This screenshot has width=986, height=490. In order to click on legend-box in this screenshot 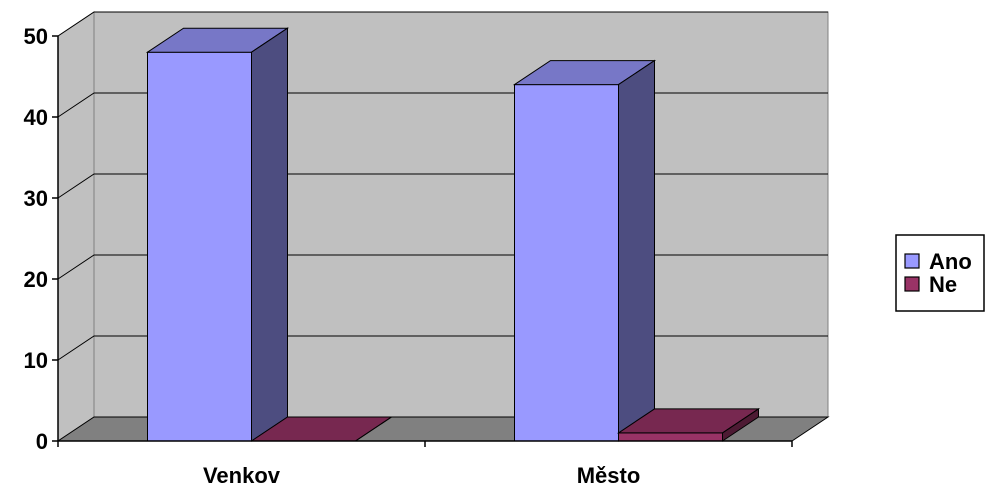, I will do `click(940, 273)`.